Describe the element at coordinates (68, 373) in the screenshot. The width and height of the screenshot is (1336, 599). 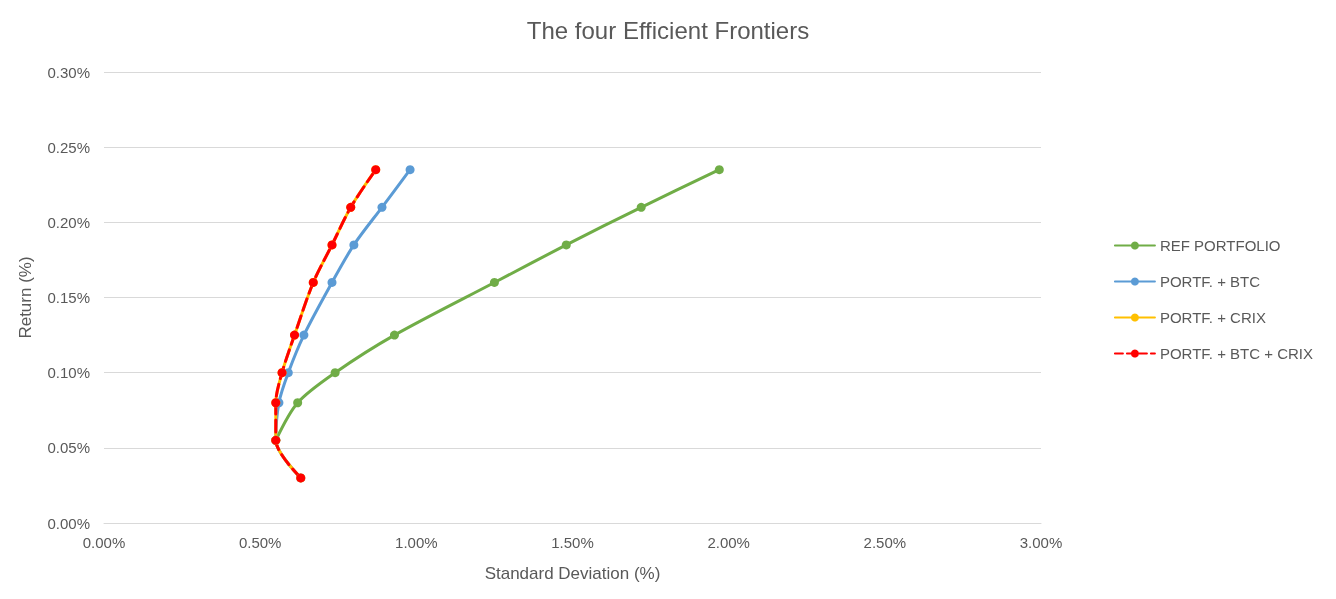
I see `y-tick-label: 0.10%` at that location.